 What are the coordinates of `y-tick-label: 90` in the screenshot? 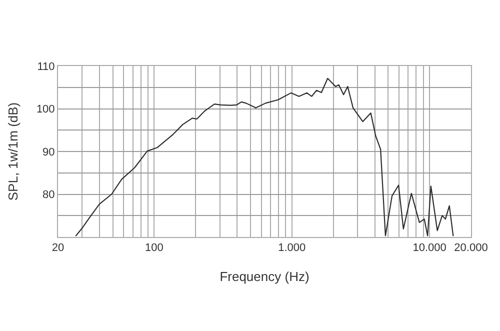 It's located at (48, 152).